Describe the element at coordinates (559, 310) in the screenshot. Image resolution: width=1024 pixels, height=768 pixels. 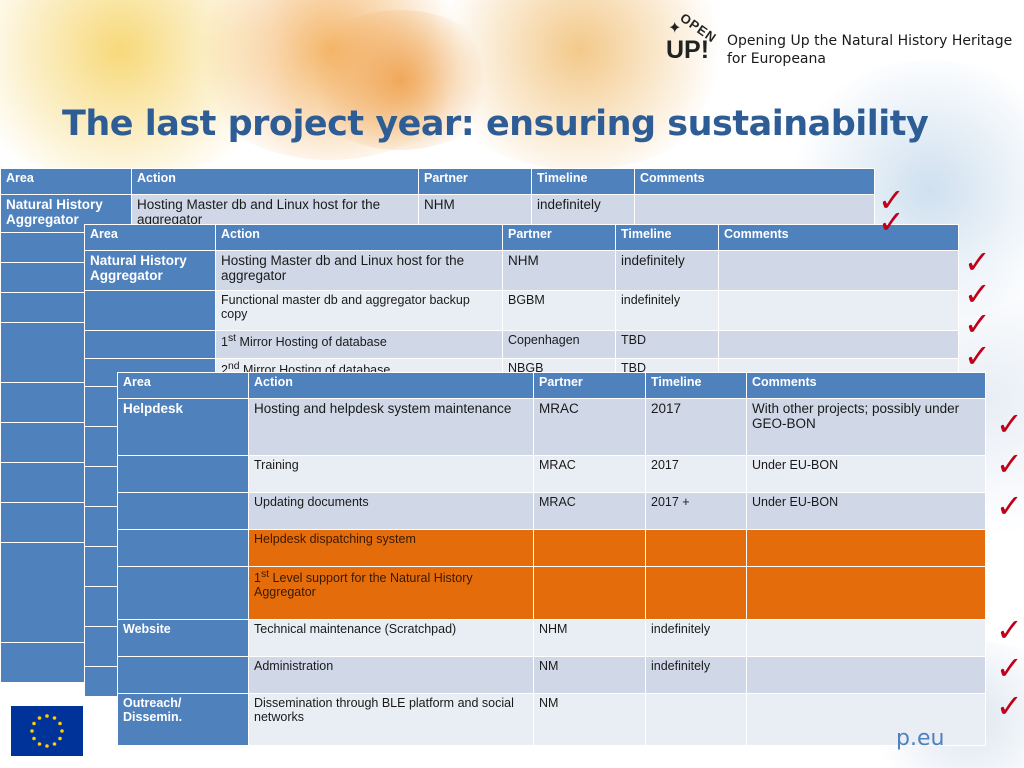
I see `cell-partner: BGBM` at that location.